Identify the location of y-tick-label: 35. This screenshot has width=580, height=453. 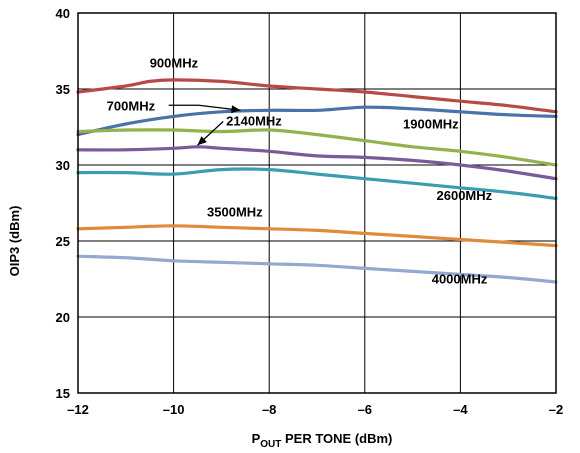
(63, 89).